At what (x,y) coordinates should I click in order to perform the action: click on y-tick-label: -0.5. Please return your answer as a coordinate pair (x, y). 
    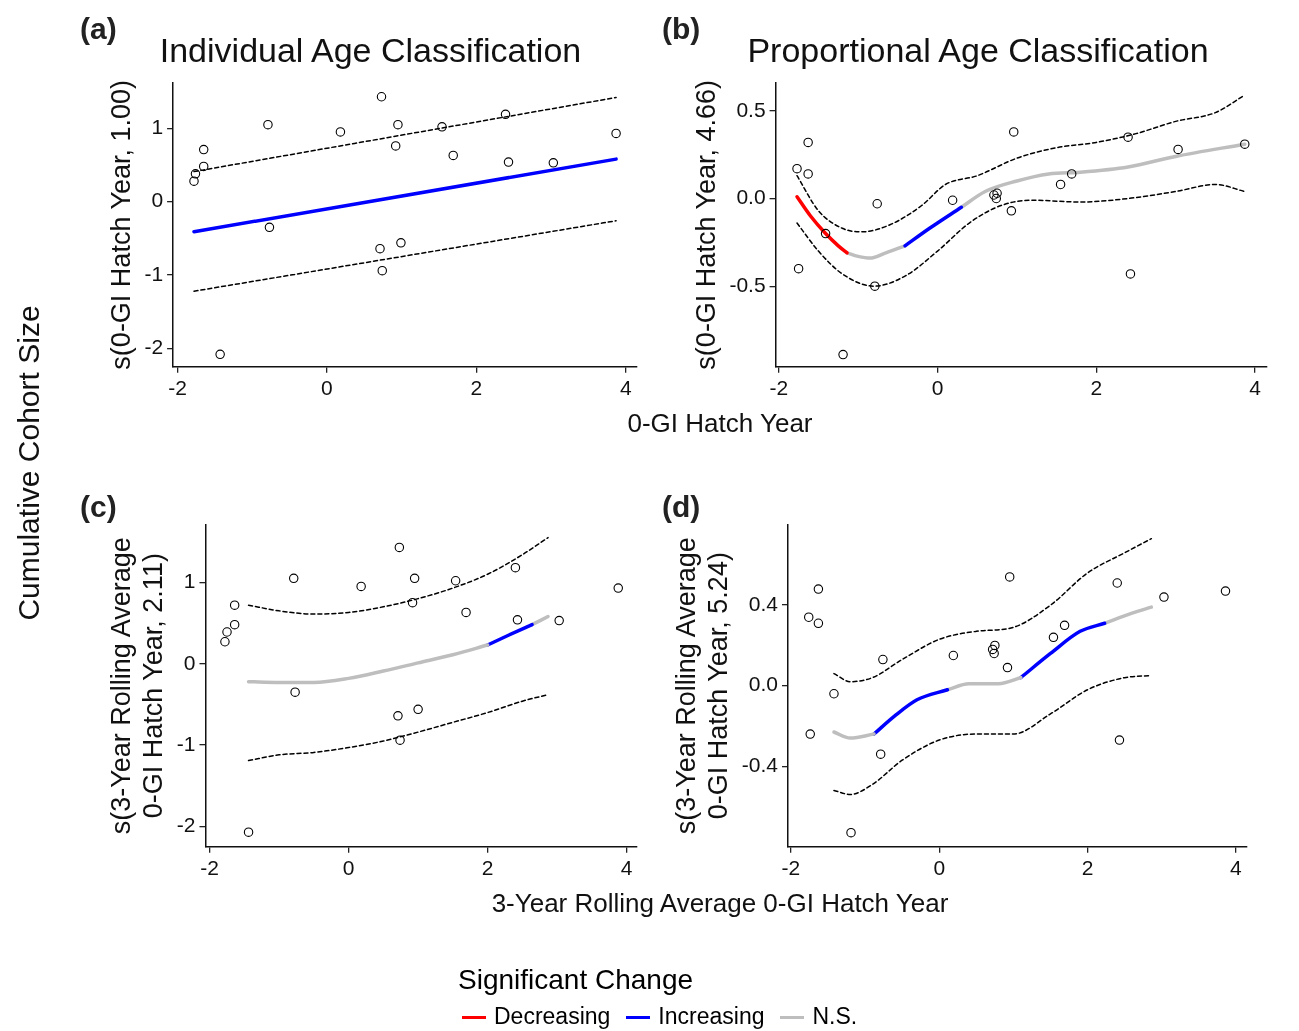
    Looking at the image, I should click on (747, 284).